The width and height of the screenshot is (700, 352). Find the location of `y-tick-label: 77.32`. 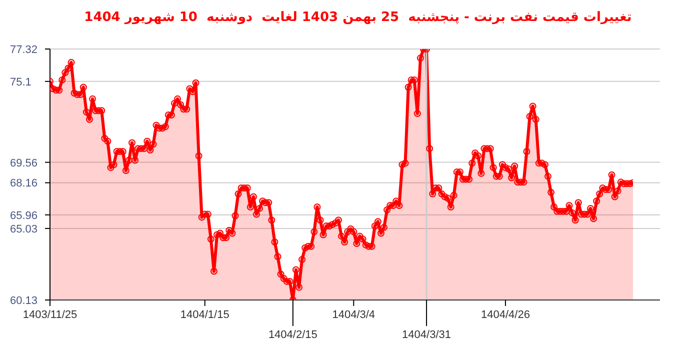

y-tick-label: 77.32 is located at coordinates (24, 50).